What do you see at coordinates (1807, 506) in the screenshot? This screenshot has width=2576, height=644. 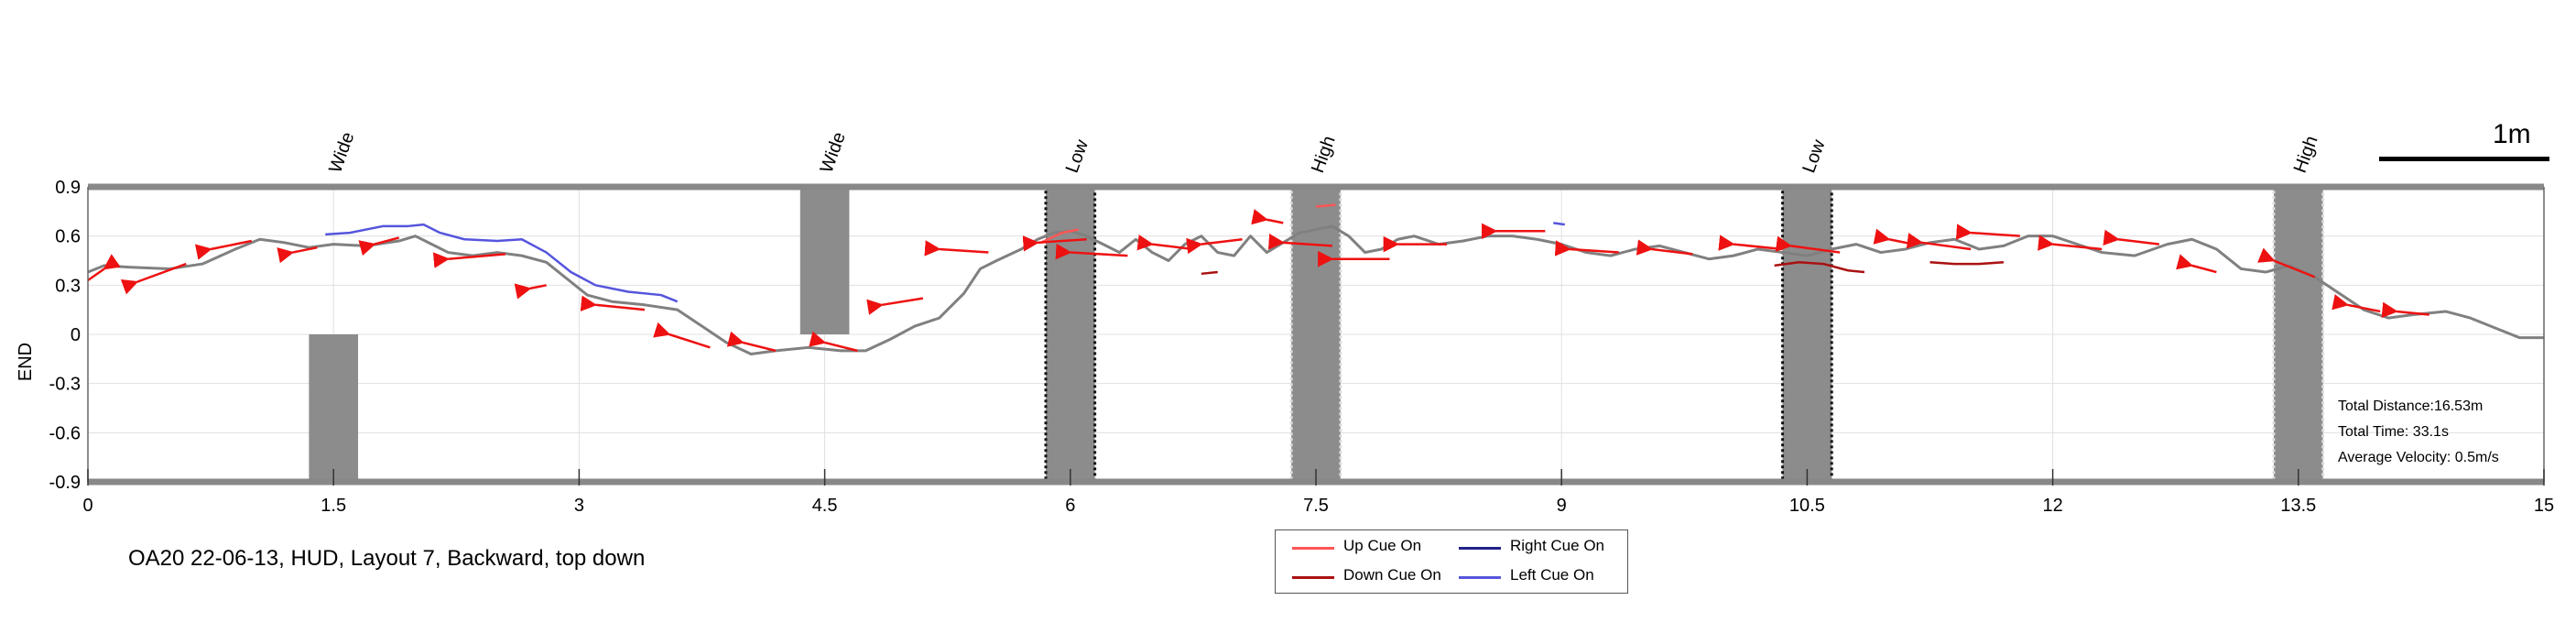 I see `x-tick-7: 10.5` at bounding box center [1807, 506].